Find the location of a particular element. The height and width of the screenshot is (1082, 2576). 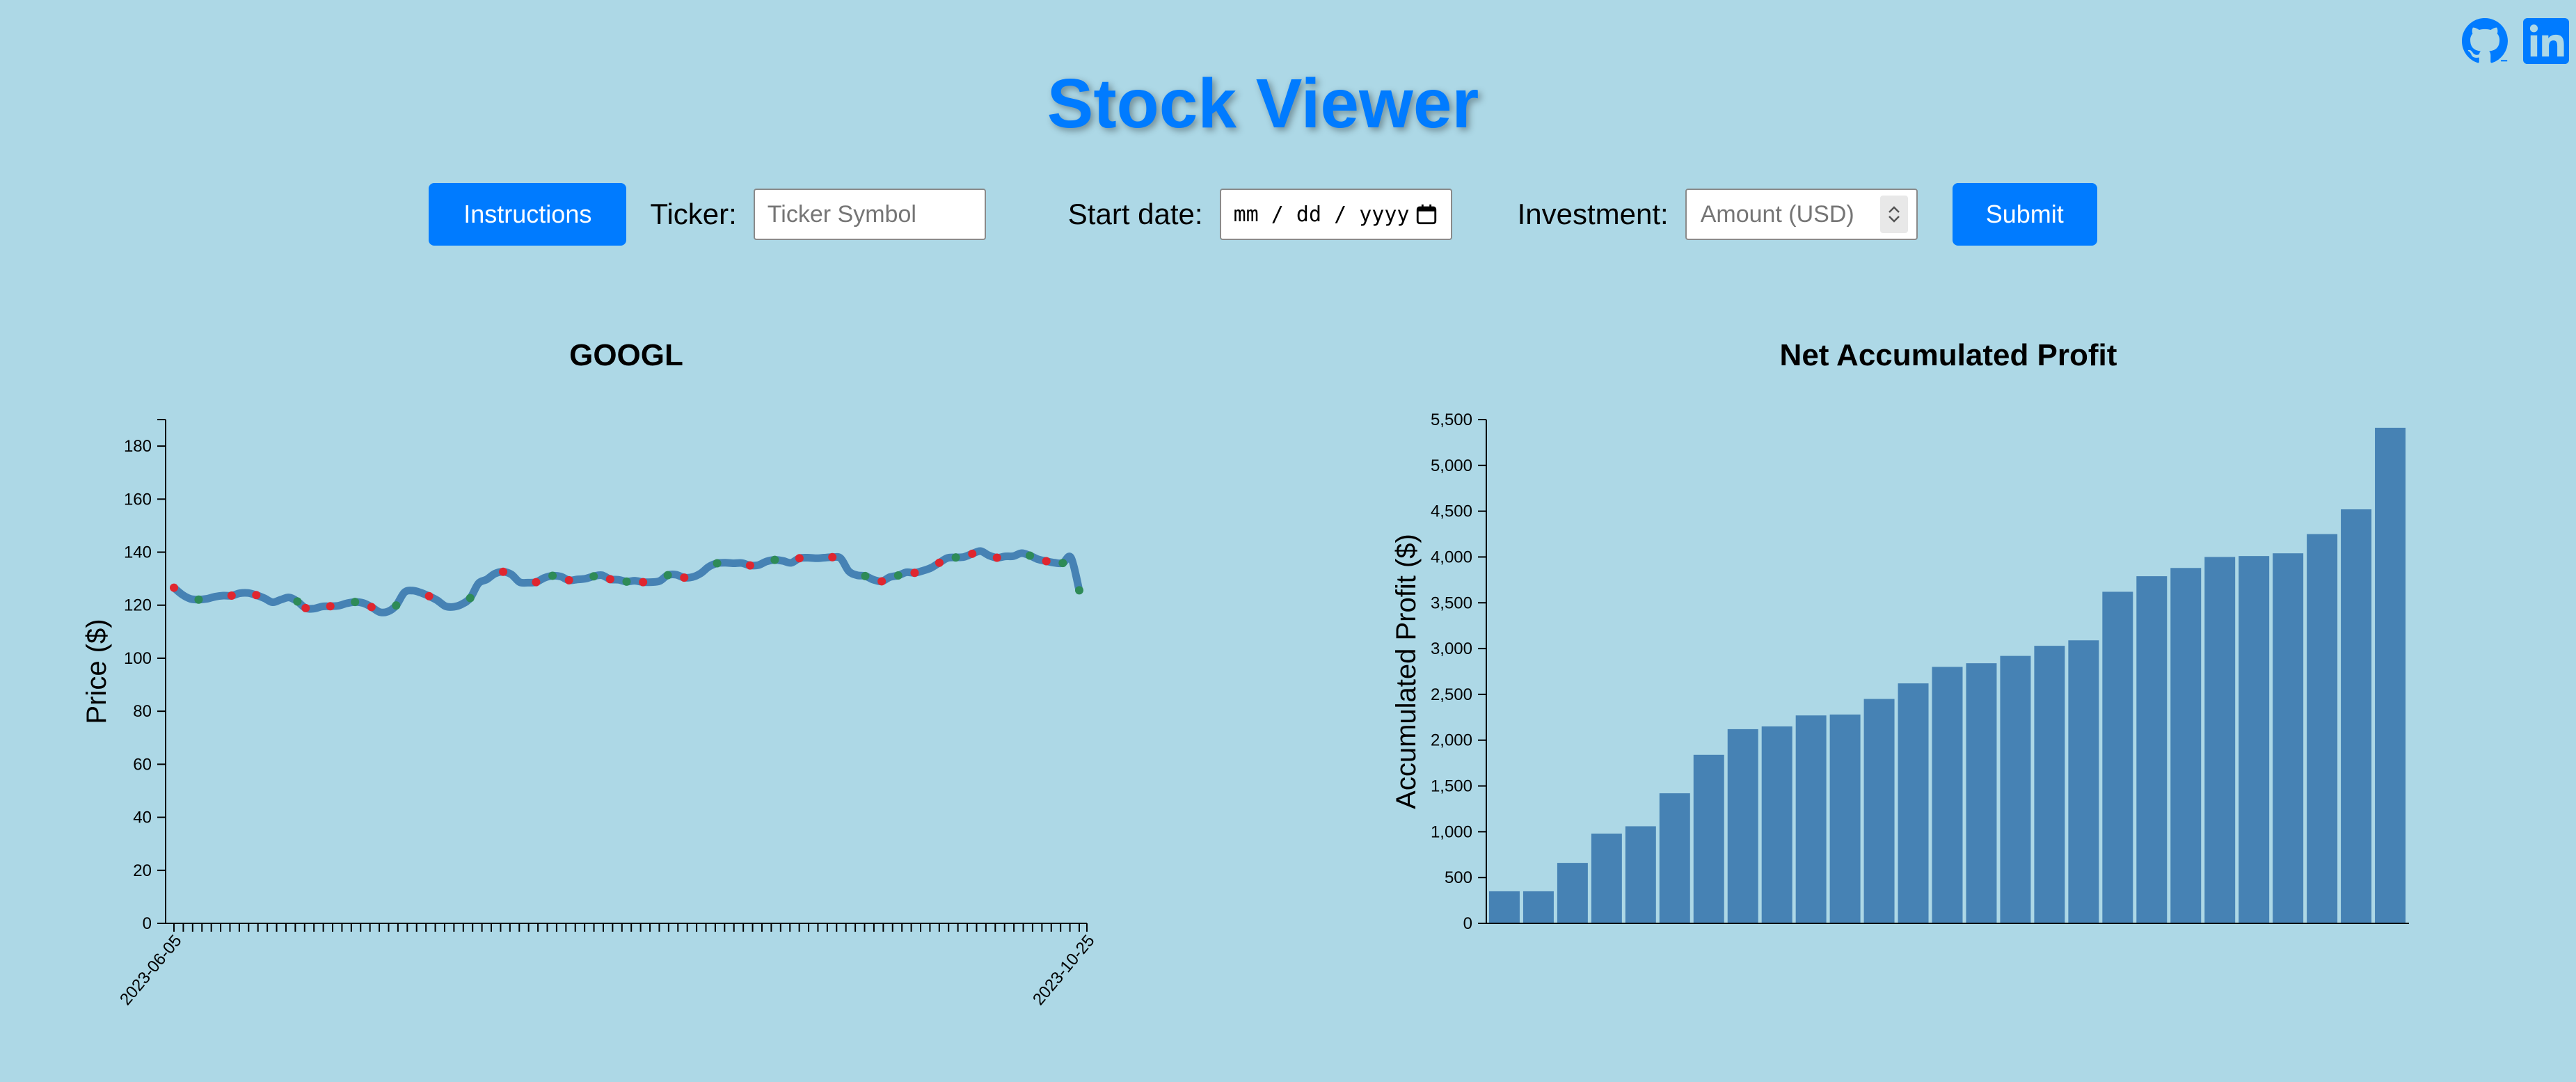

investment-input is located at coordinates (1784, 214).